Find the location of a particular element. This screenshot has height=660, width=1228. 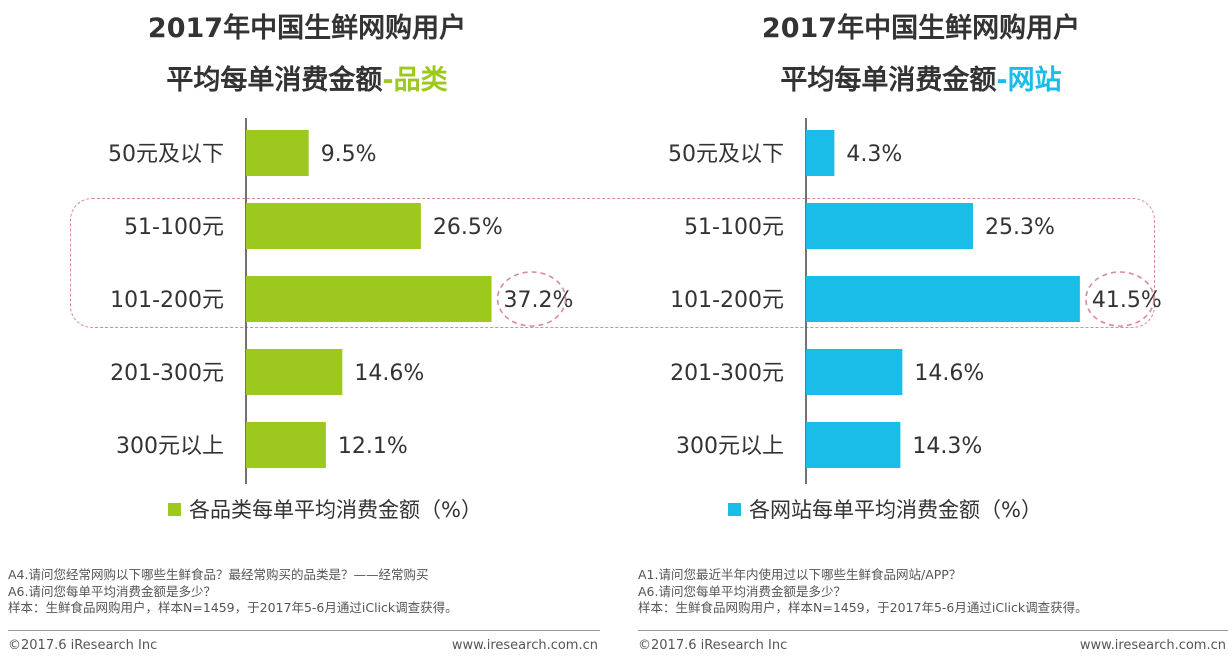

legend: 各品类每单平均消费金额（%） is located at coordinates (325, 509).